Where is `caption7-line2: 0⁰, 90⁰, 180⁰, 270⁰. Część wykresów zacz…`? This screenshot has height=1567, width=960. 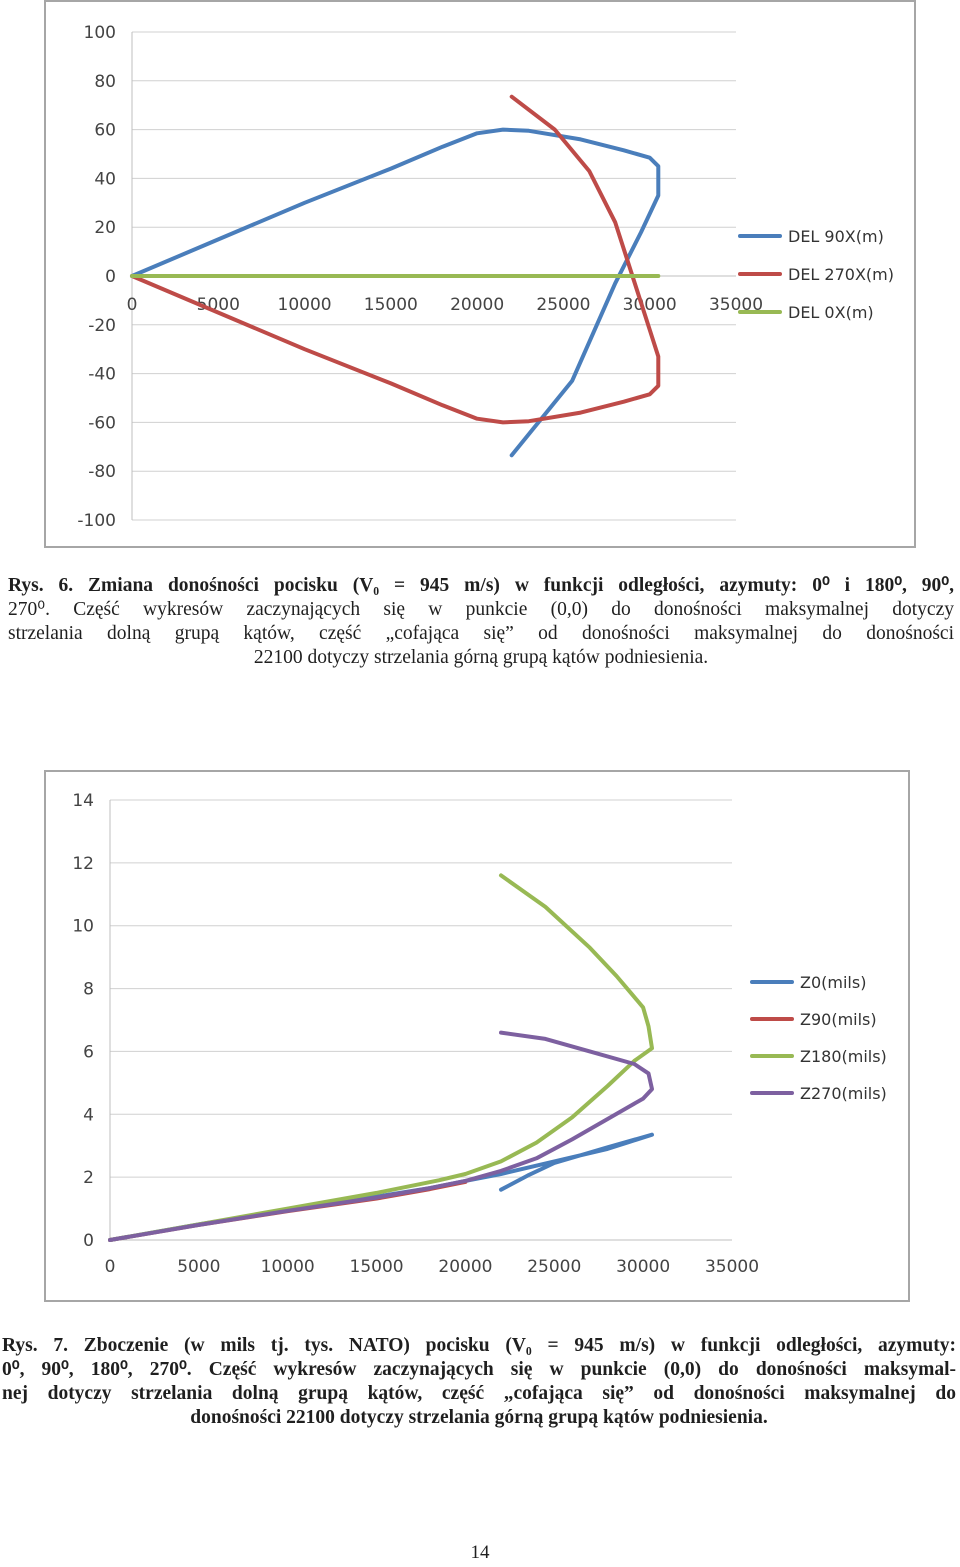 caption7-line2: 0⁰, 90⁰, 180⁰, 270⁰. Część wykresów zacz… is located at coordinates (479, 1369).